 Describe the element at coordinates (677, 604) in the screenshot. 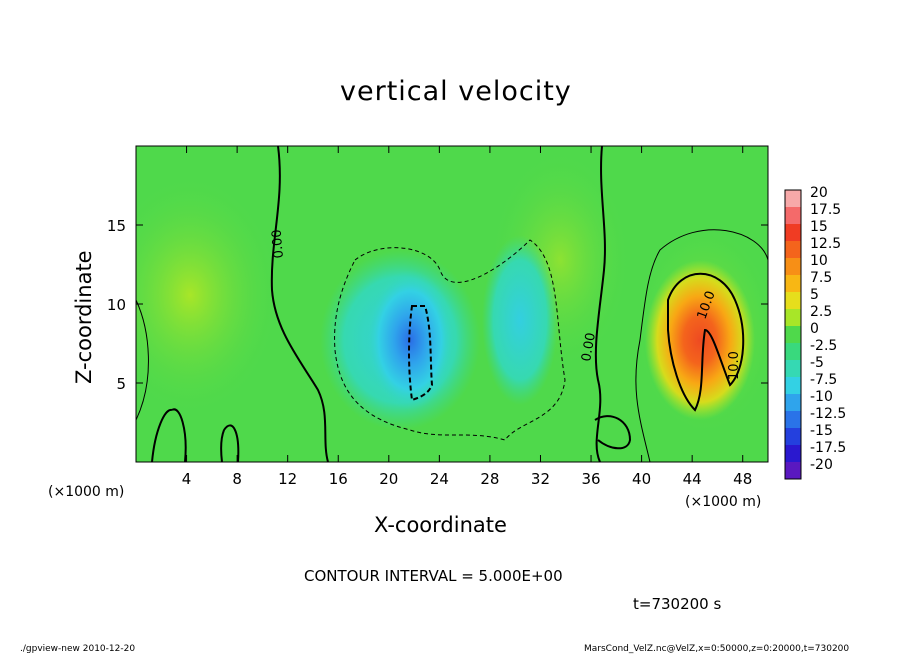

I see `time-label: t=730200 s` at that location.